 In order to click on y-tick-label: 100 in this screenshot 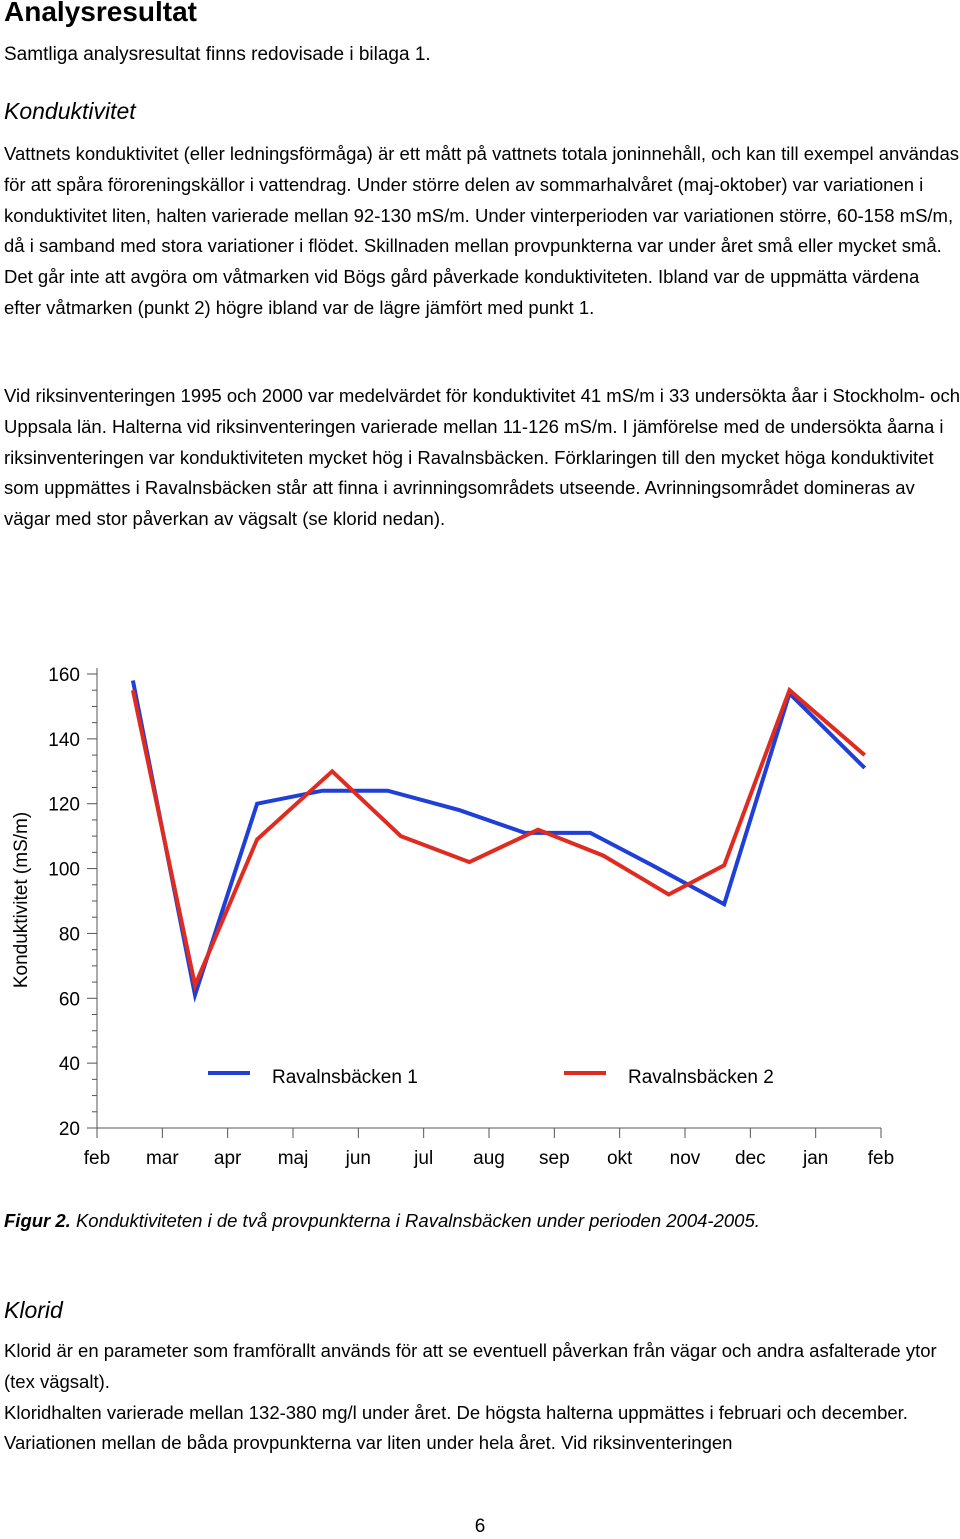, I will do `click(64, 870)`.